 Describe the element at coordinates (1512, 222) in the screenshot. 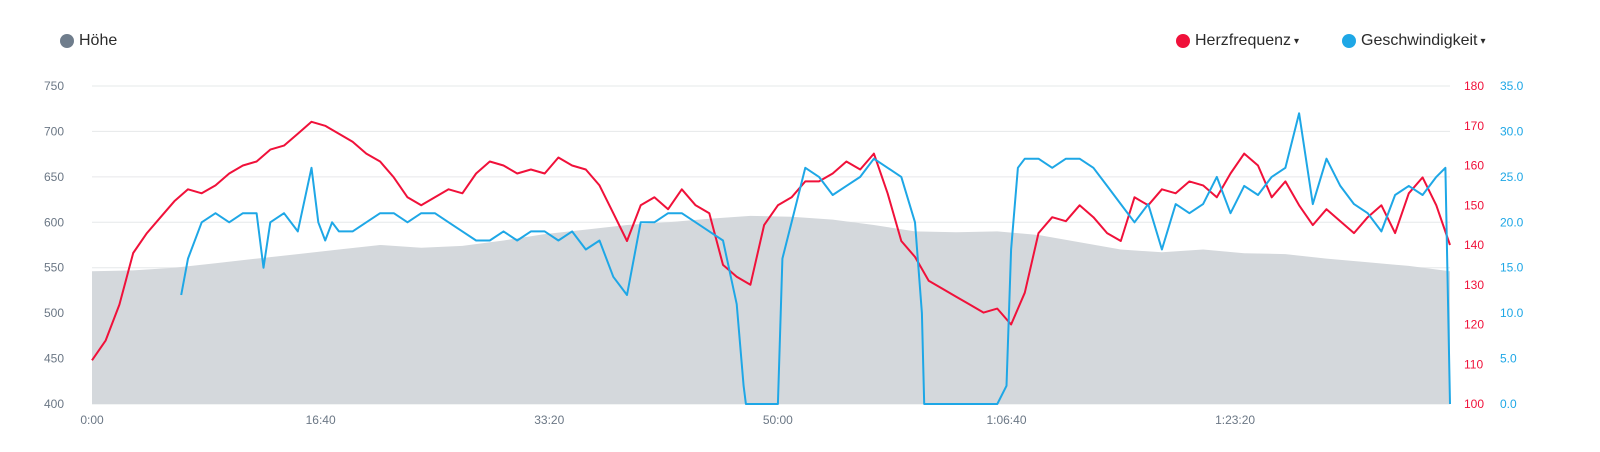

I see `speed-axis-tick-label: 20.0` at that location.